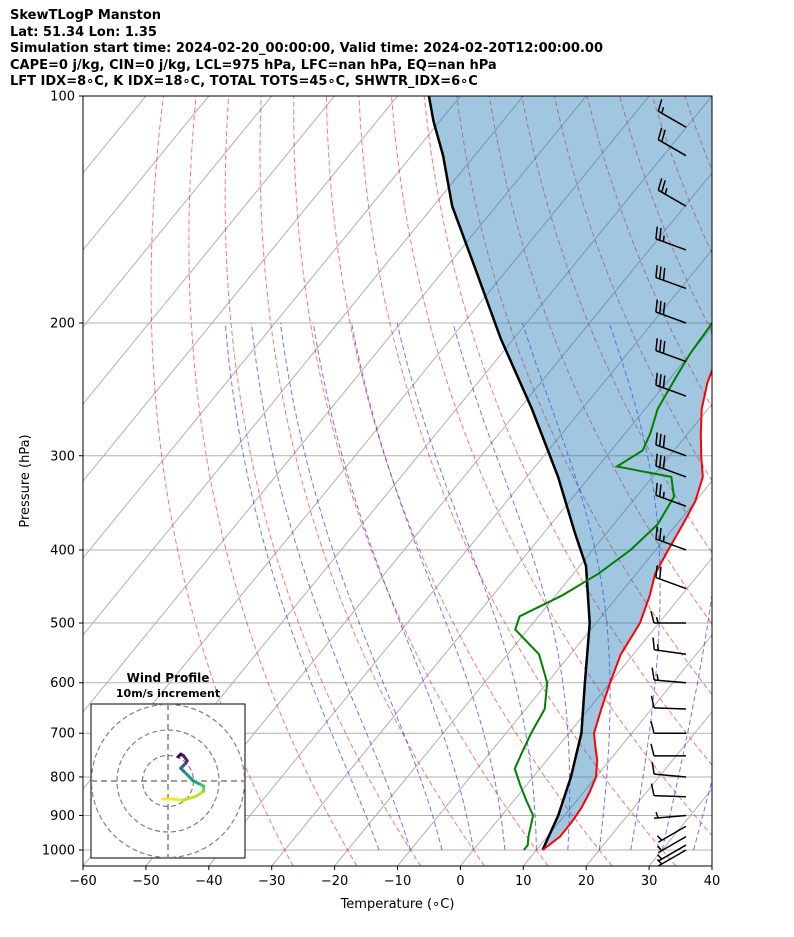 The height and width of the screenshot is (937, 794). I want to click on dewpoint-line, so click(612, 586).